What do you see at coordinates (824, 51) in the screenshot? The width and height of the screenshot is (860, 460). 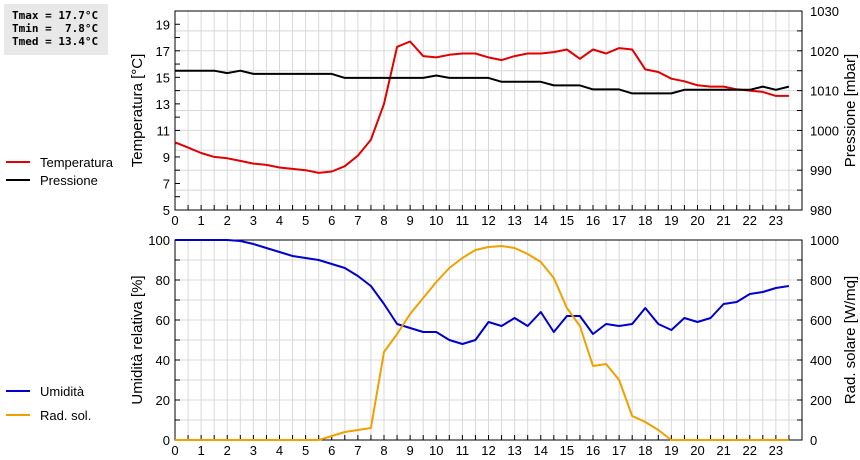 I see `y2-tick-label: 1020` at bounding box center [824, 51].